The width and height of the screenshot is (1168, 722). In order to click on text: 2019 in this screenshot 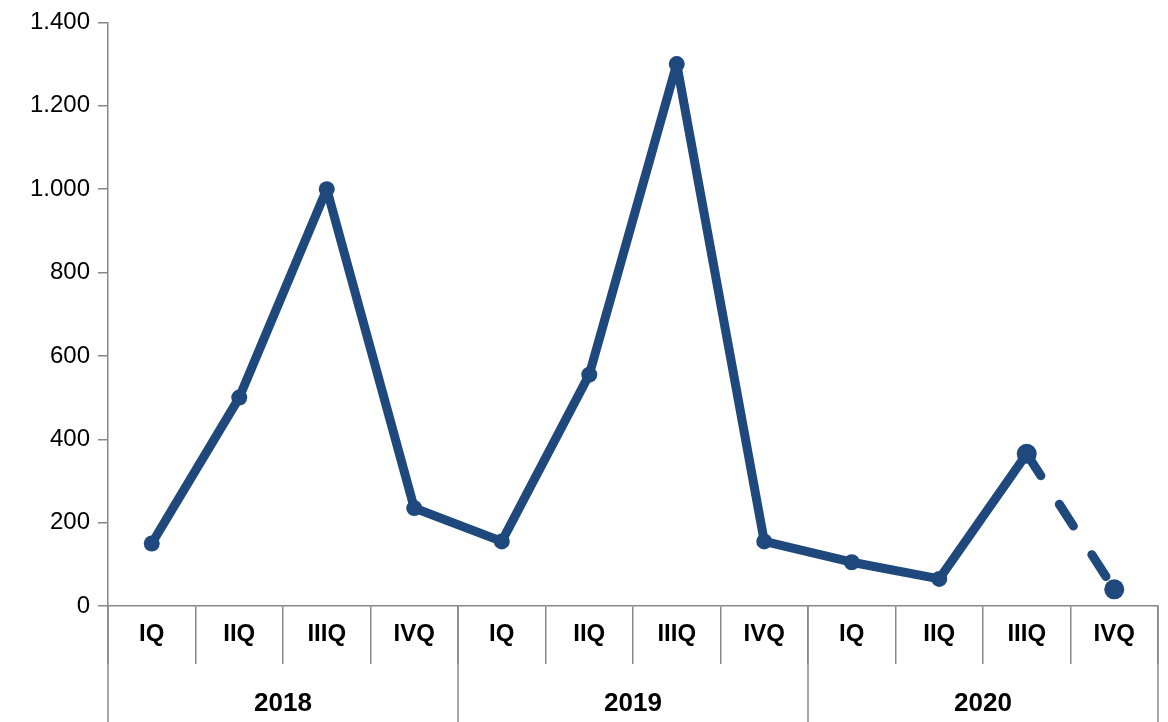, I will do `click(633, 702)`.